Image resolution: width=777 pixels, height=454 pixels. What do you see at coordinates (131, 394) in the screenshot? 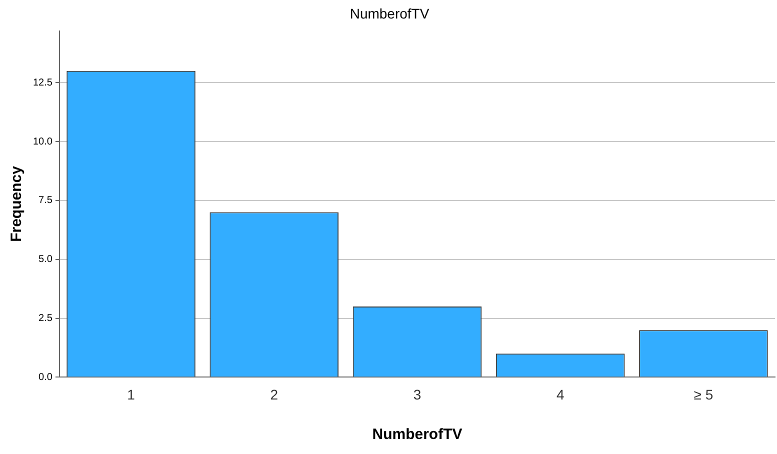
I see `x-tick-label: 1` at bounding box center [131, 394].